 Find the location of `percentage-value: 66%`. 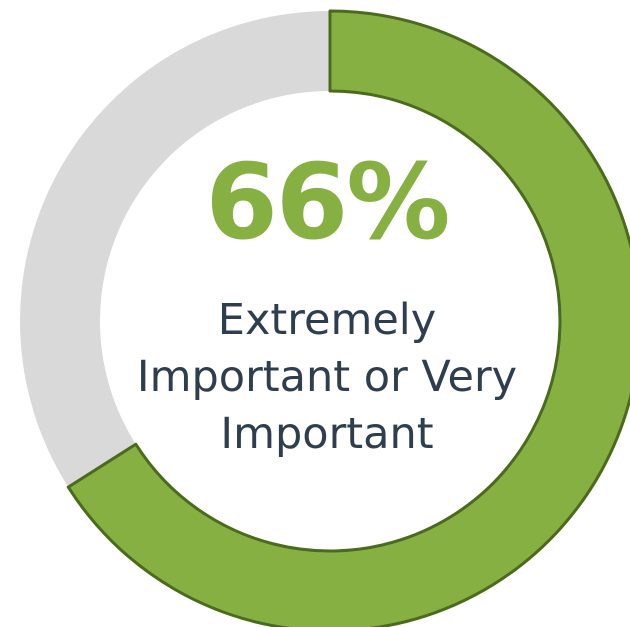

percentage-value: 66% is located at coordinates (328, 202).